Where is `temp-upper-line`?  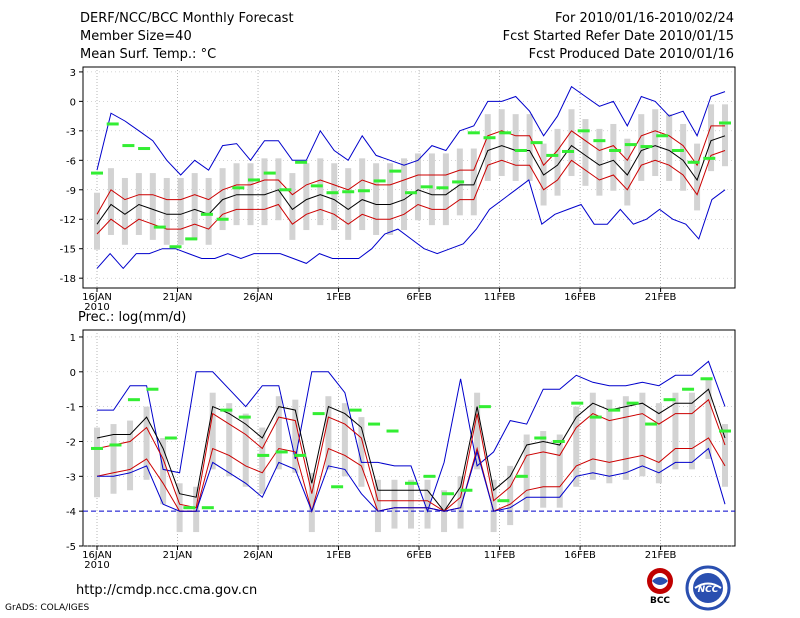 temp-upper-line is located at coordinates (410, 170).